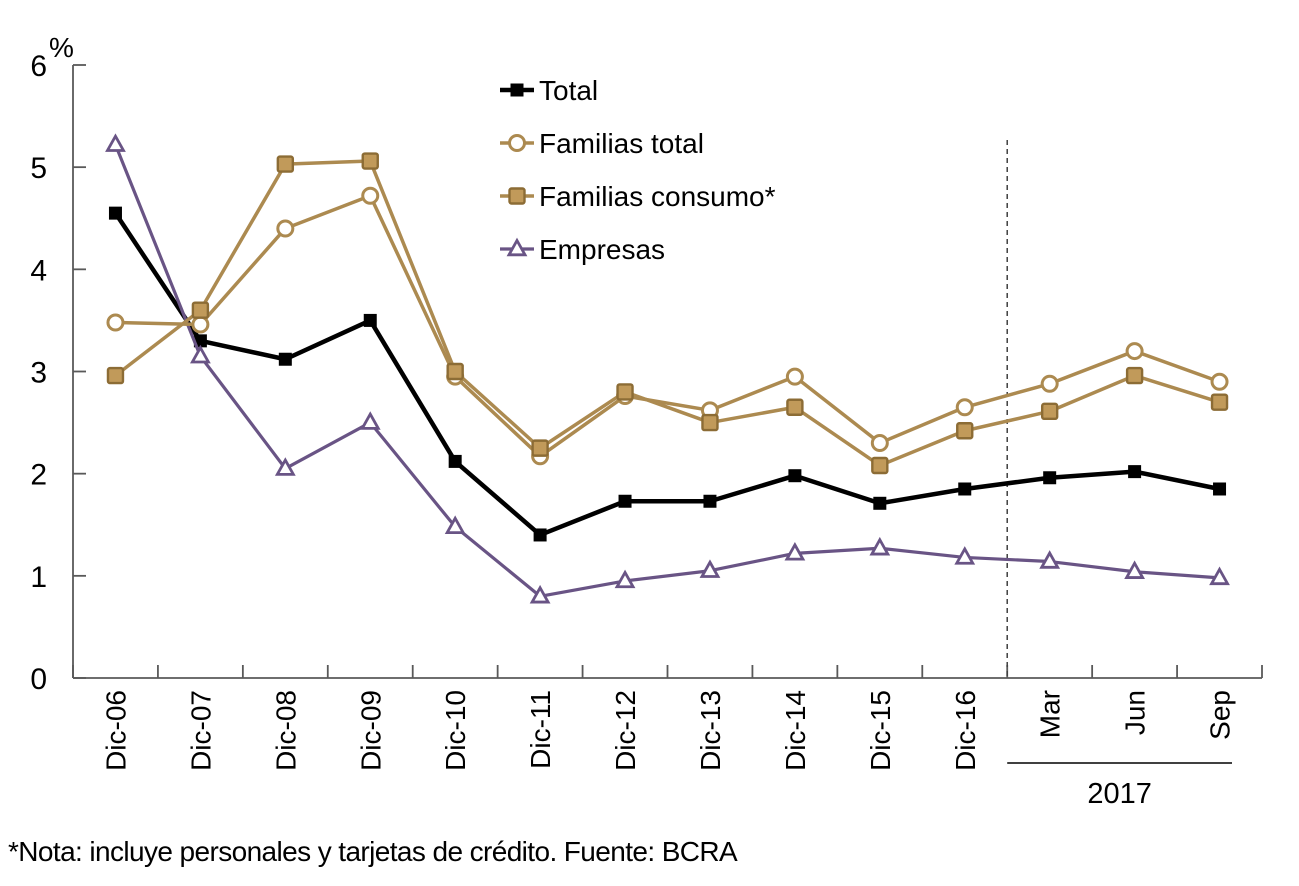  I want to click on y-axis-unit-label: %, so click(61, 47).